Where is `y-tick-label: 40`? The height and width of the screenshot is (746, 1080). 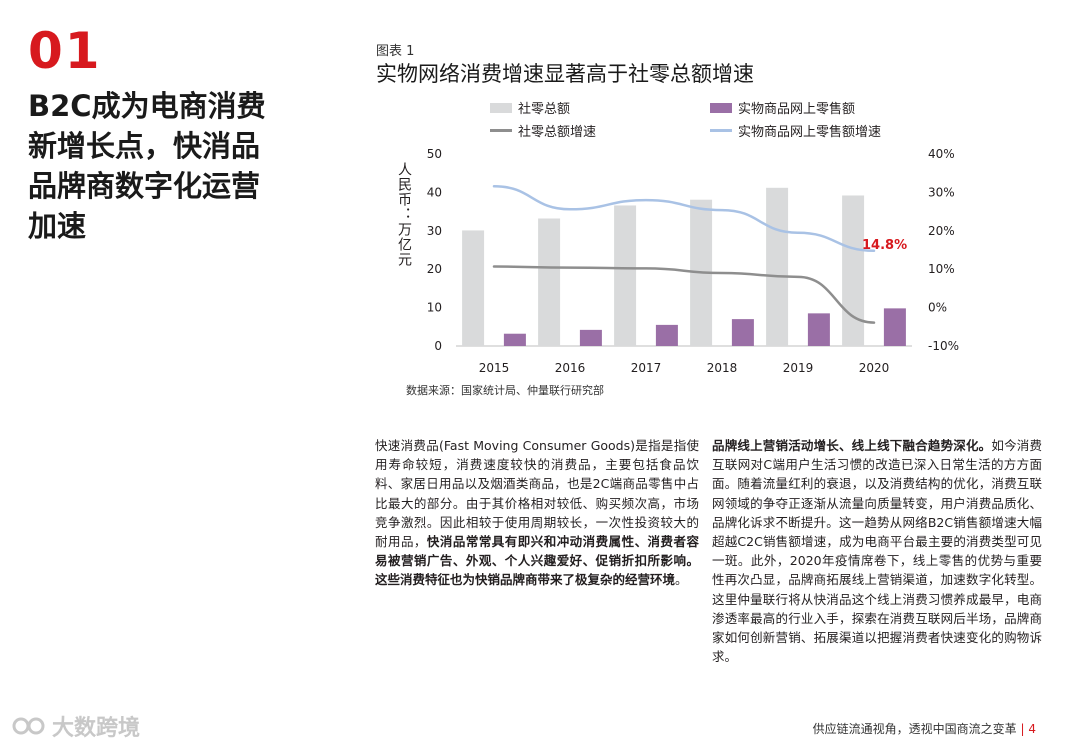 y-tick-label: 40 is located at coordinates (434, 192).